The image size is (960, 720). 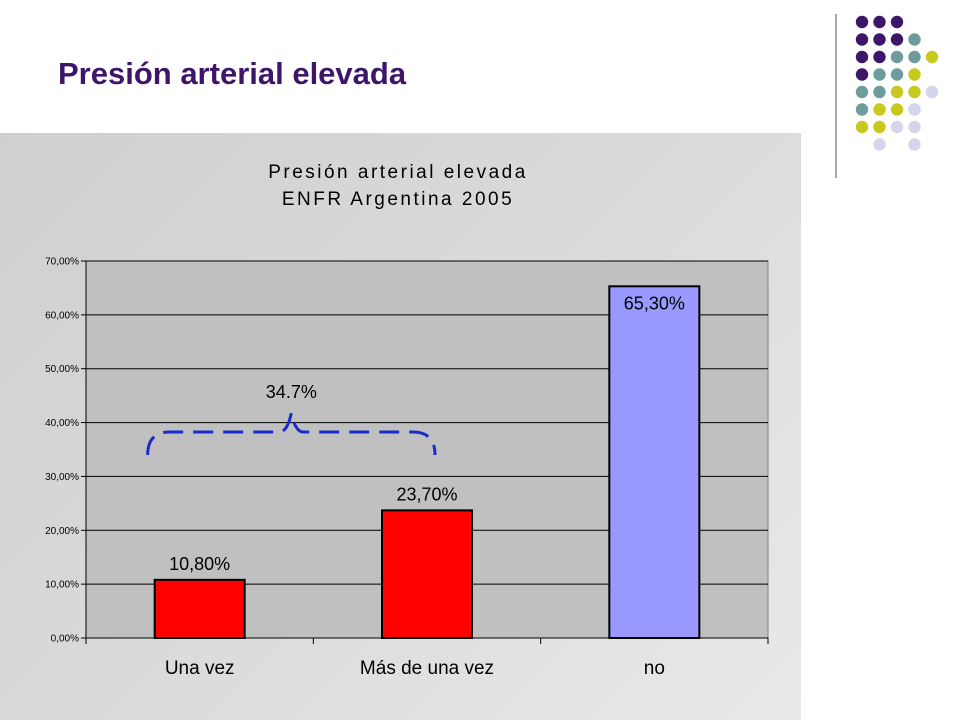 I want to click on bracket-dashed-line, so click(x=291, y=434).